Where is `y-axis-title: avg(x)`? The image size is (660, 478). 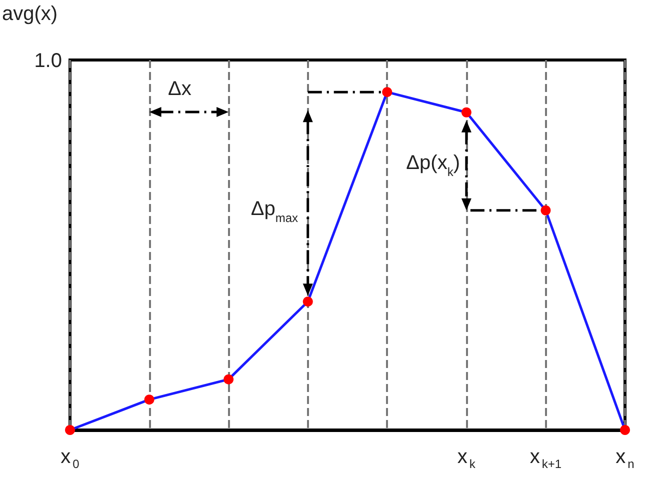 y-axis-title: avg(x) is located at coordinates (30, 14).